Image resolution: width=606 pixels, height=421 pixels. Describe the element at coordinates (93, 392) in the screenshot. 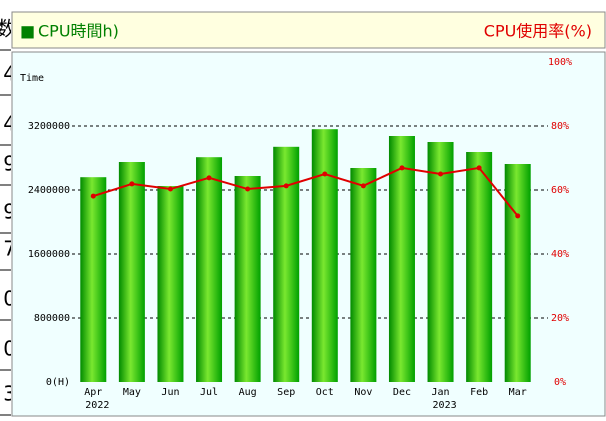

I see `x-tick-label: Apr` at that location.